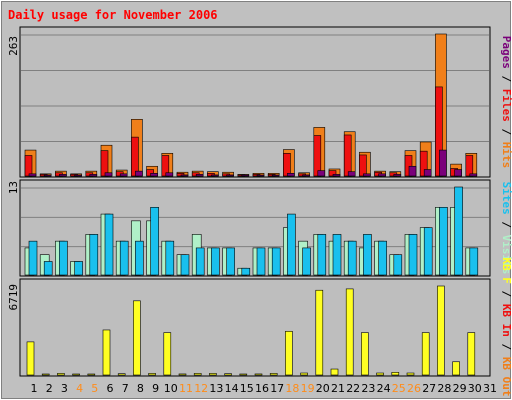  Describe the element at coordinates (399, 388) in the screenshot. I see `x-tick-label-day-25: 25` at that location.